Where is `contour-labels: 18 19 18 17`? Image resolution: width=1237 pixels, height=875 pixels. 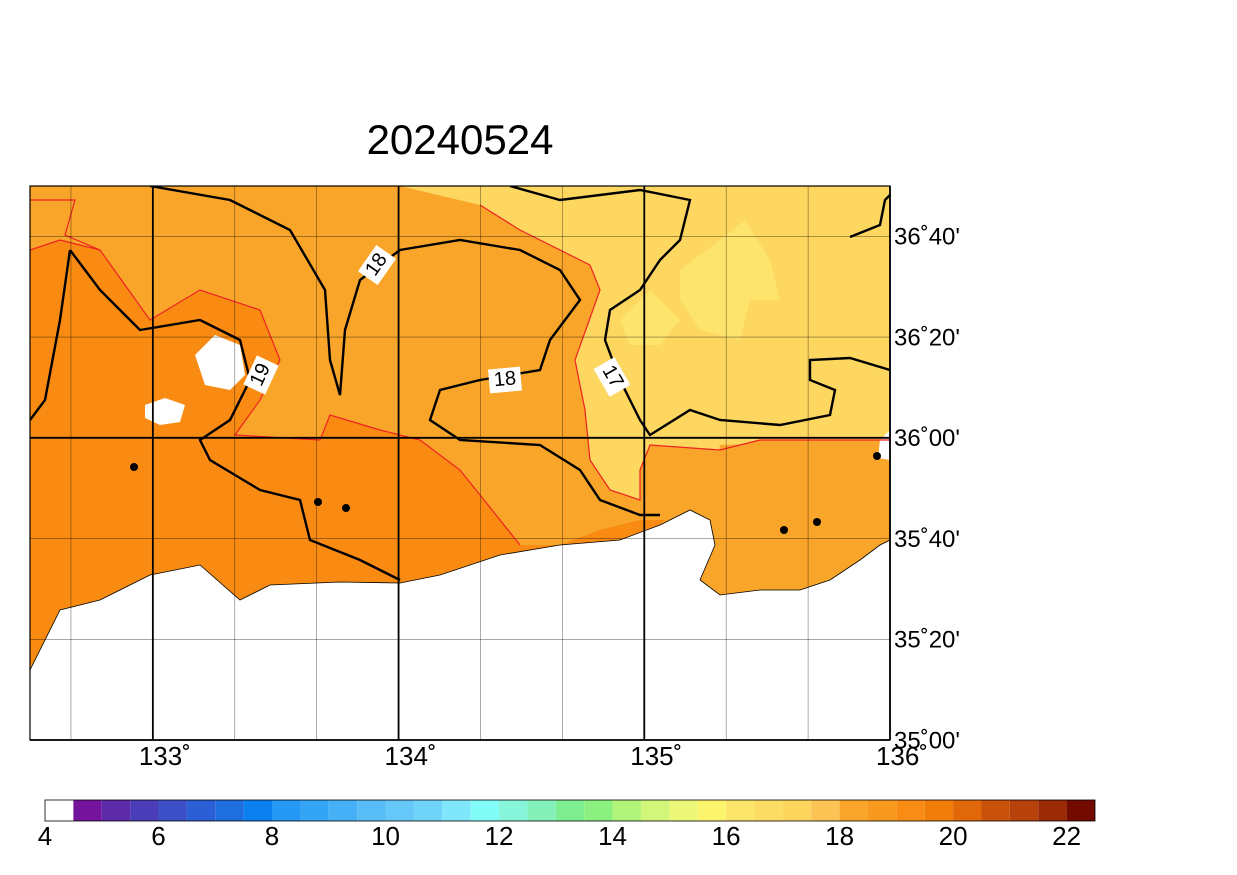 contour-labels: 18 19 18 17 is located at coordinates (437, 321).